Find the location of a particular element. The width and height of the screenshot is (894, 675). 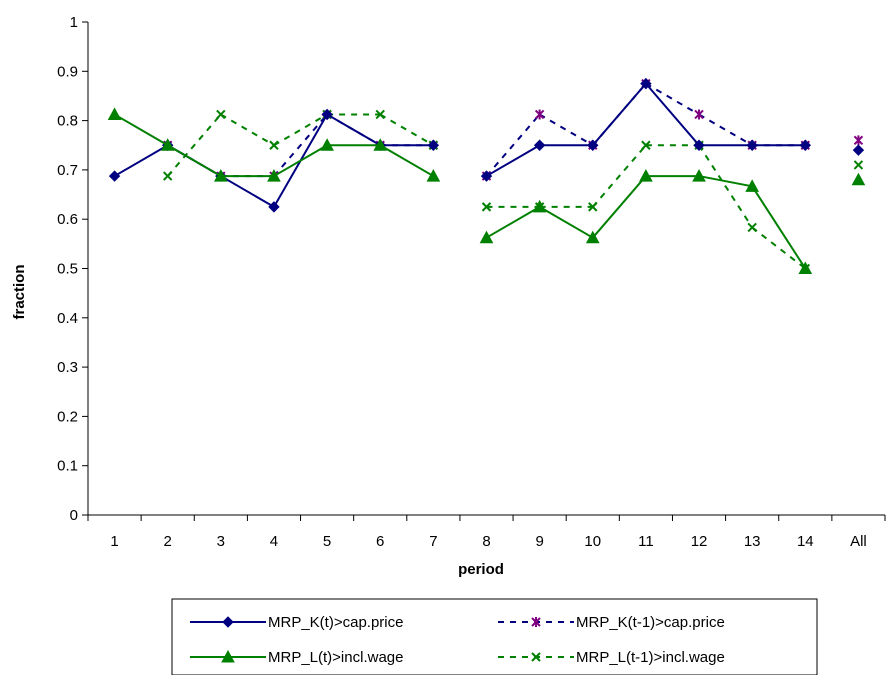

x-tick-label: 13 is located at coordinates (752, 541).